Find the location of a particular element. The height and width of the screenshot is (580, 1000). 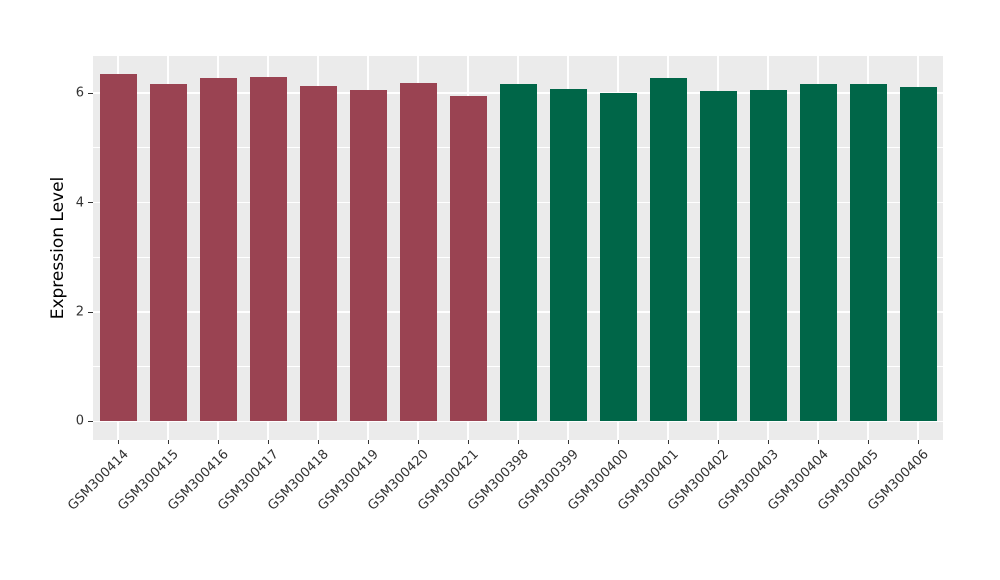

bar-GSM300398 is located at coordinates (518, 253).